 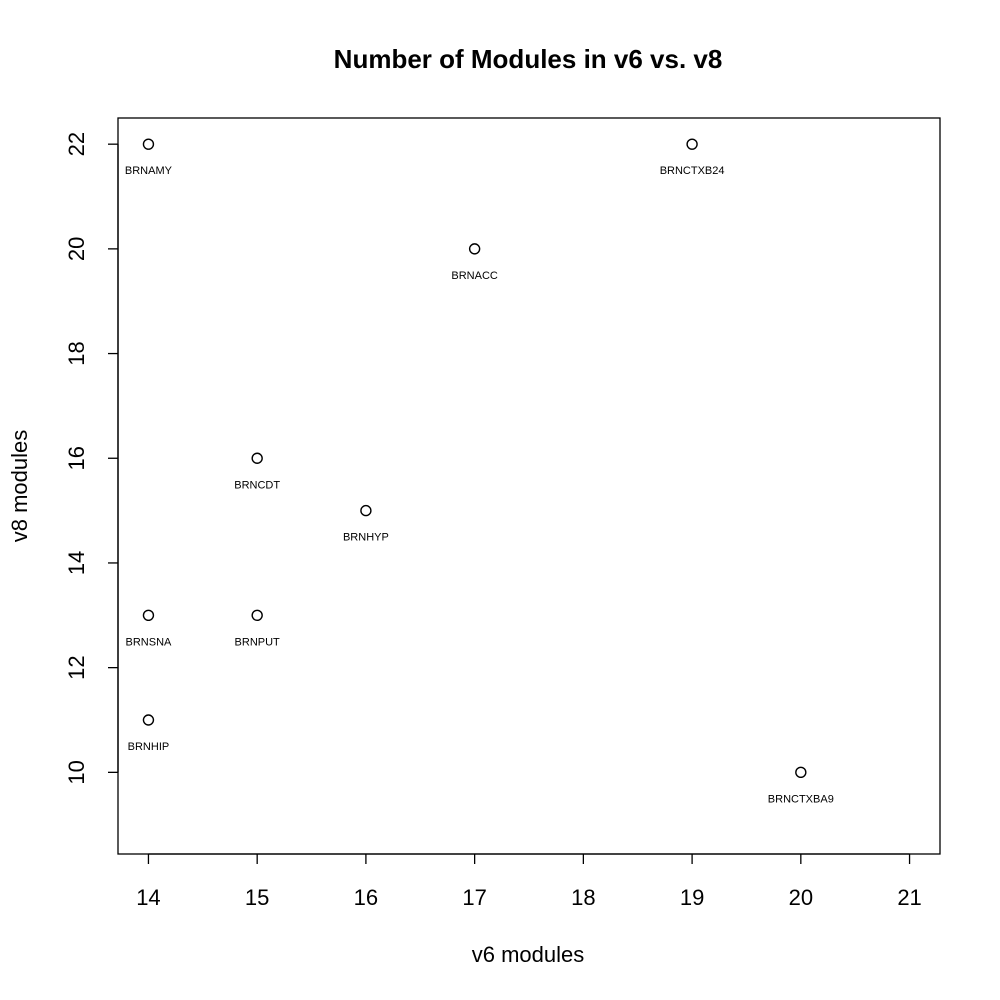 What do you see at coordinates (801, 897) in the screenshot?
I see `x-tick-label: 20` at bounding box center [801, 897].